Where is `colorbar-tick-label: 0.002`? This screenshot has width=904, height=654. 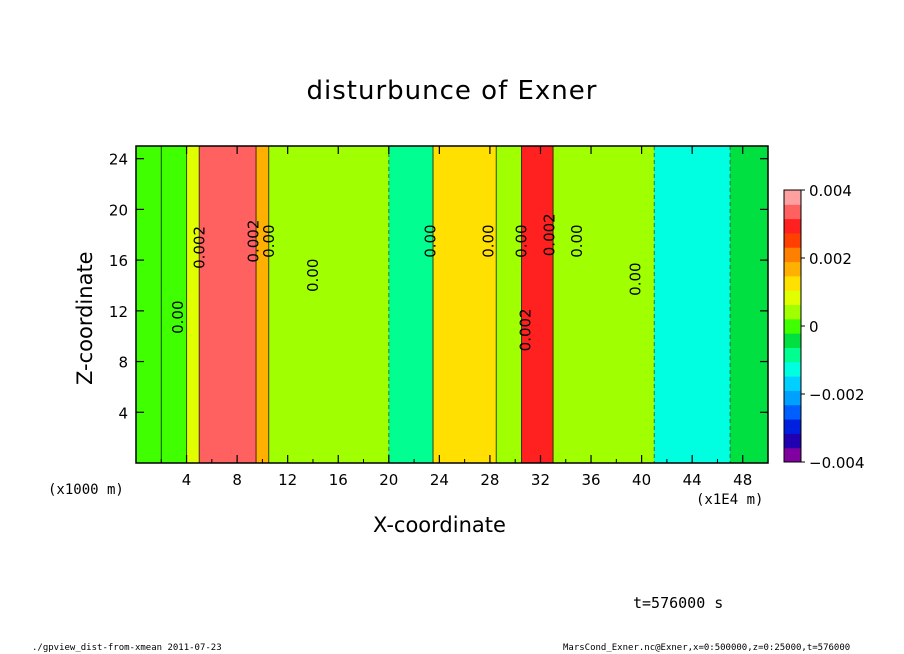
colorbar-tick-label: 0.002 is located at coordinates (830, 259).